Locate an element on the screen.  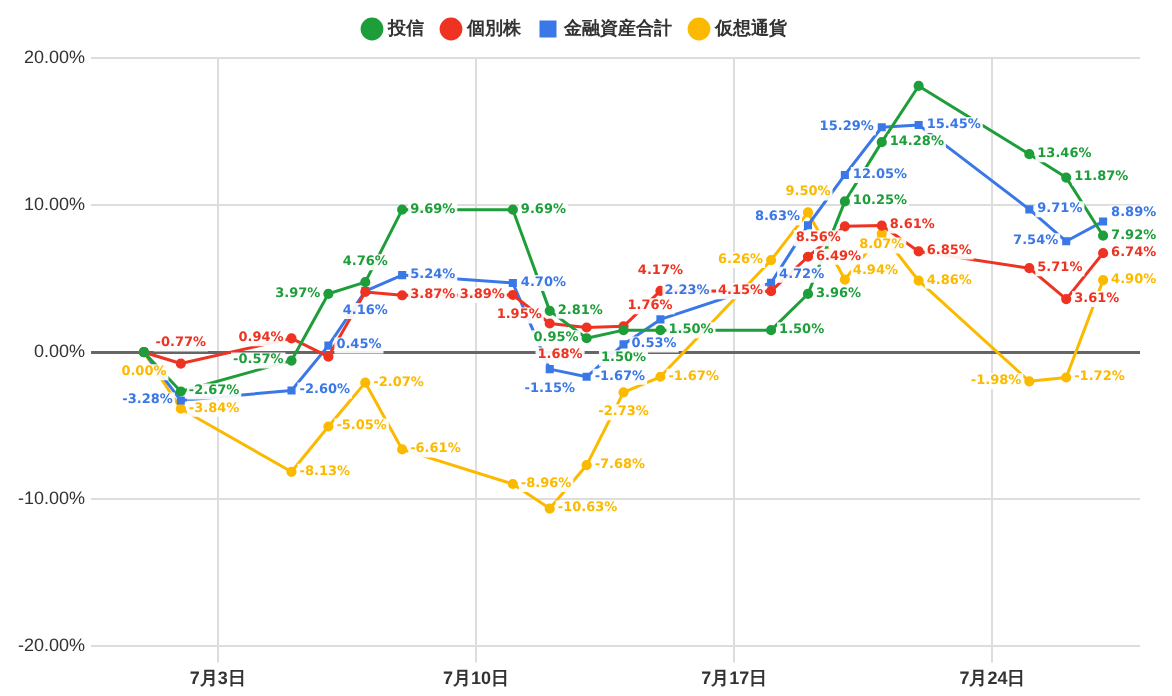
y-tick-label: -10.00% is located at coordinates (51, 498).